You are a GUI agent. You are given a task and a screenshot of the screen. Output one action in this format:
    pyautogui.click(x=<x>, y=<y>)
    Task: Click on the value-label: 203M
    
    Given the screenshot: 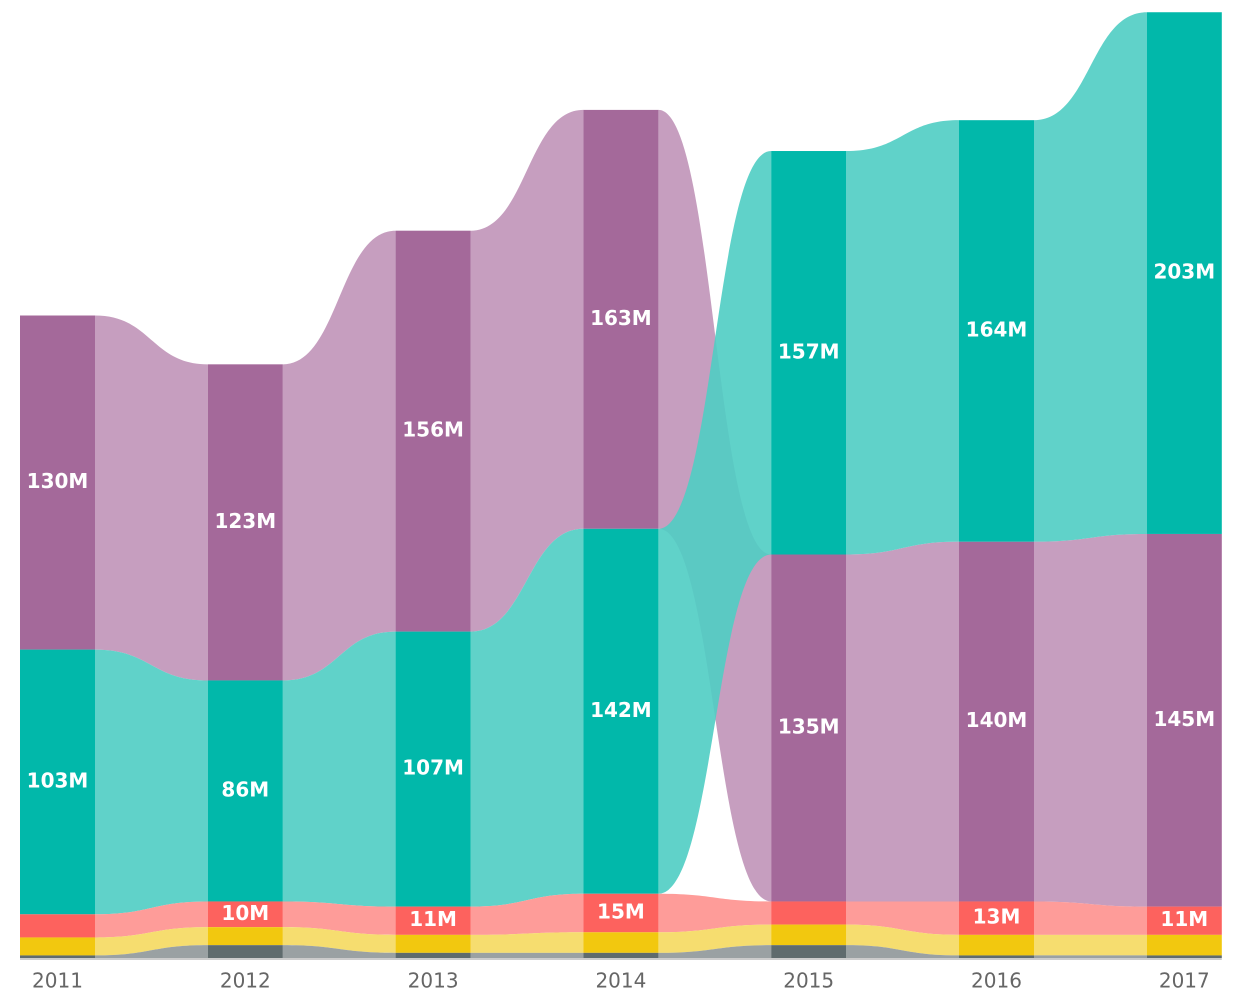 What is the action you would take?
    pyautogui.click(x=1184, y=272)
    